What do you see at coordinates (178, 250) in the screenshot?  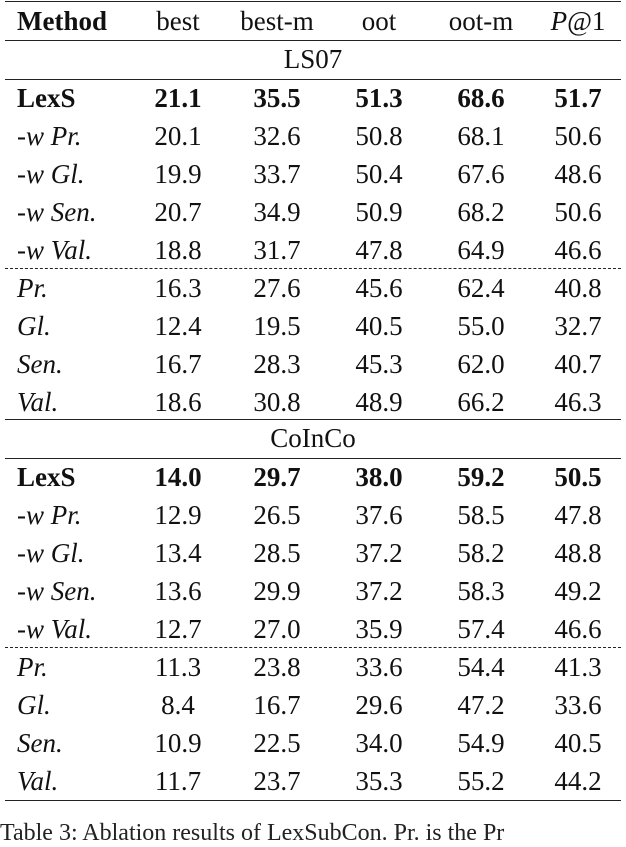 I see `row-value: 18.8` at bounding box center [178, 250].